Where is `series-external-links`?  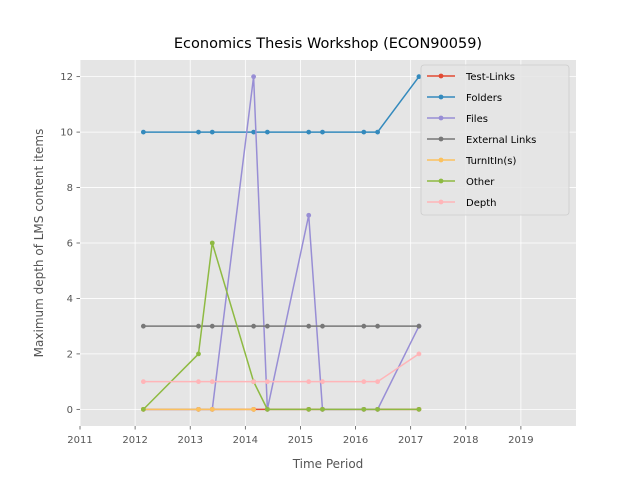 series-external-links is located at coordinates (281, 326).